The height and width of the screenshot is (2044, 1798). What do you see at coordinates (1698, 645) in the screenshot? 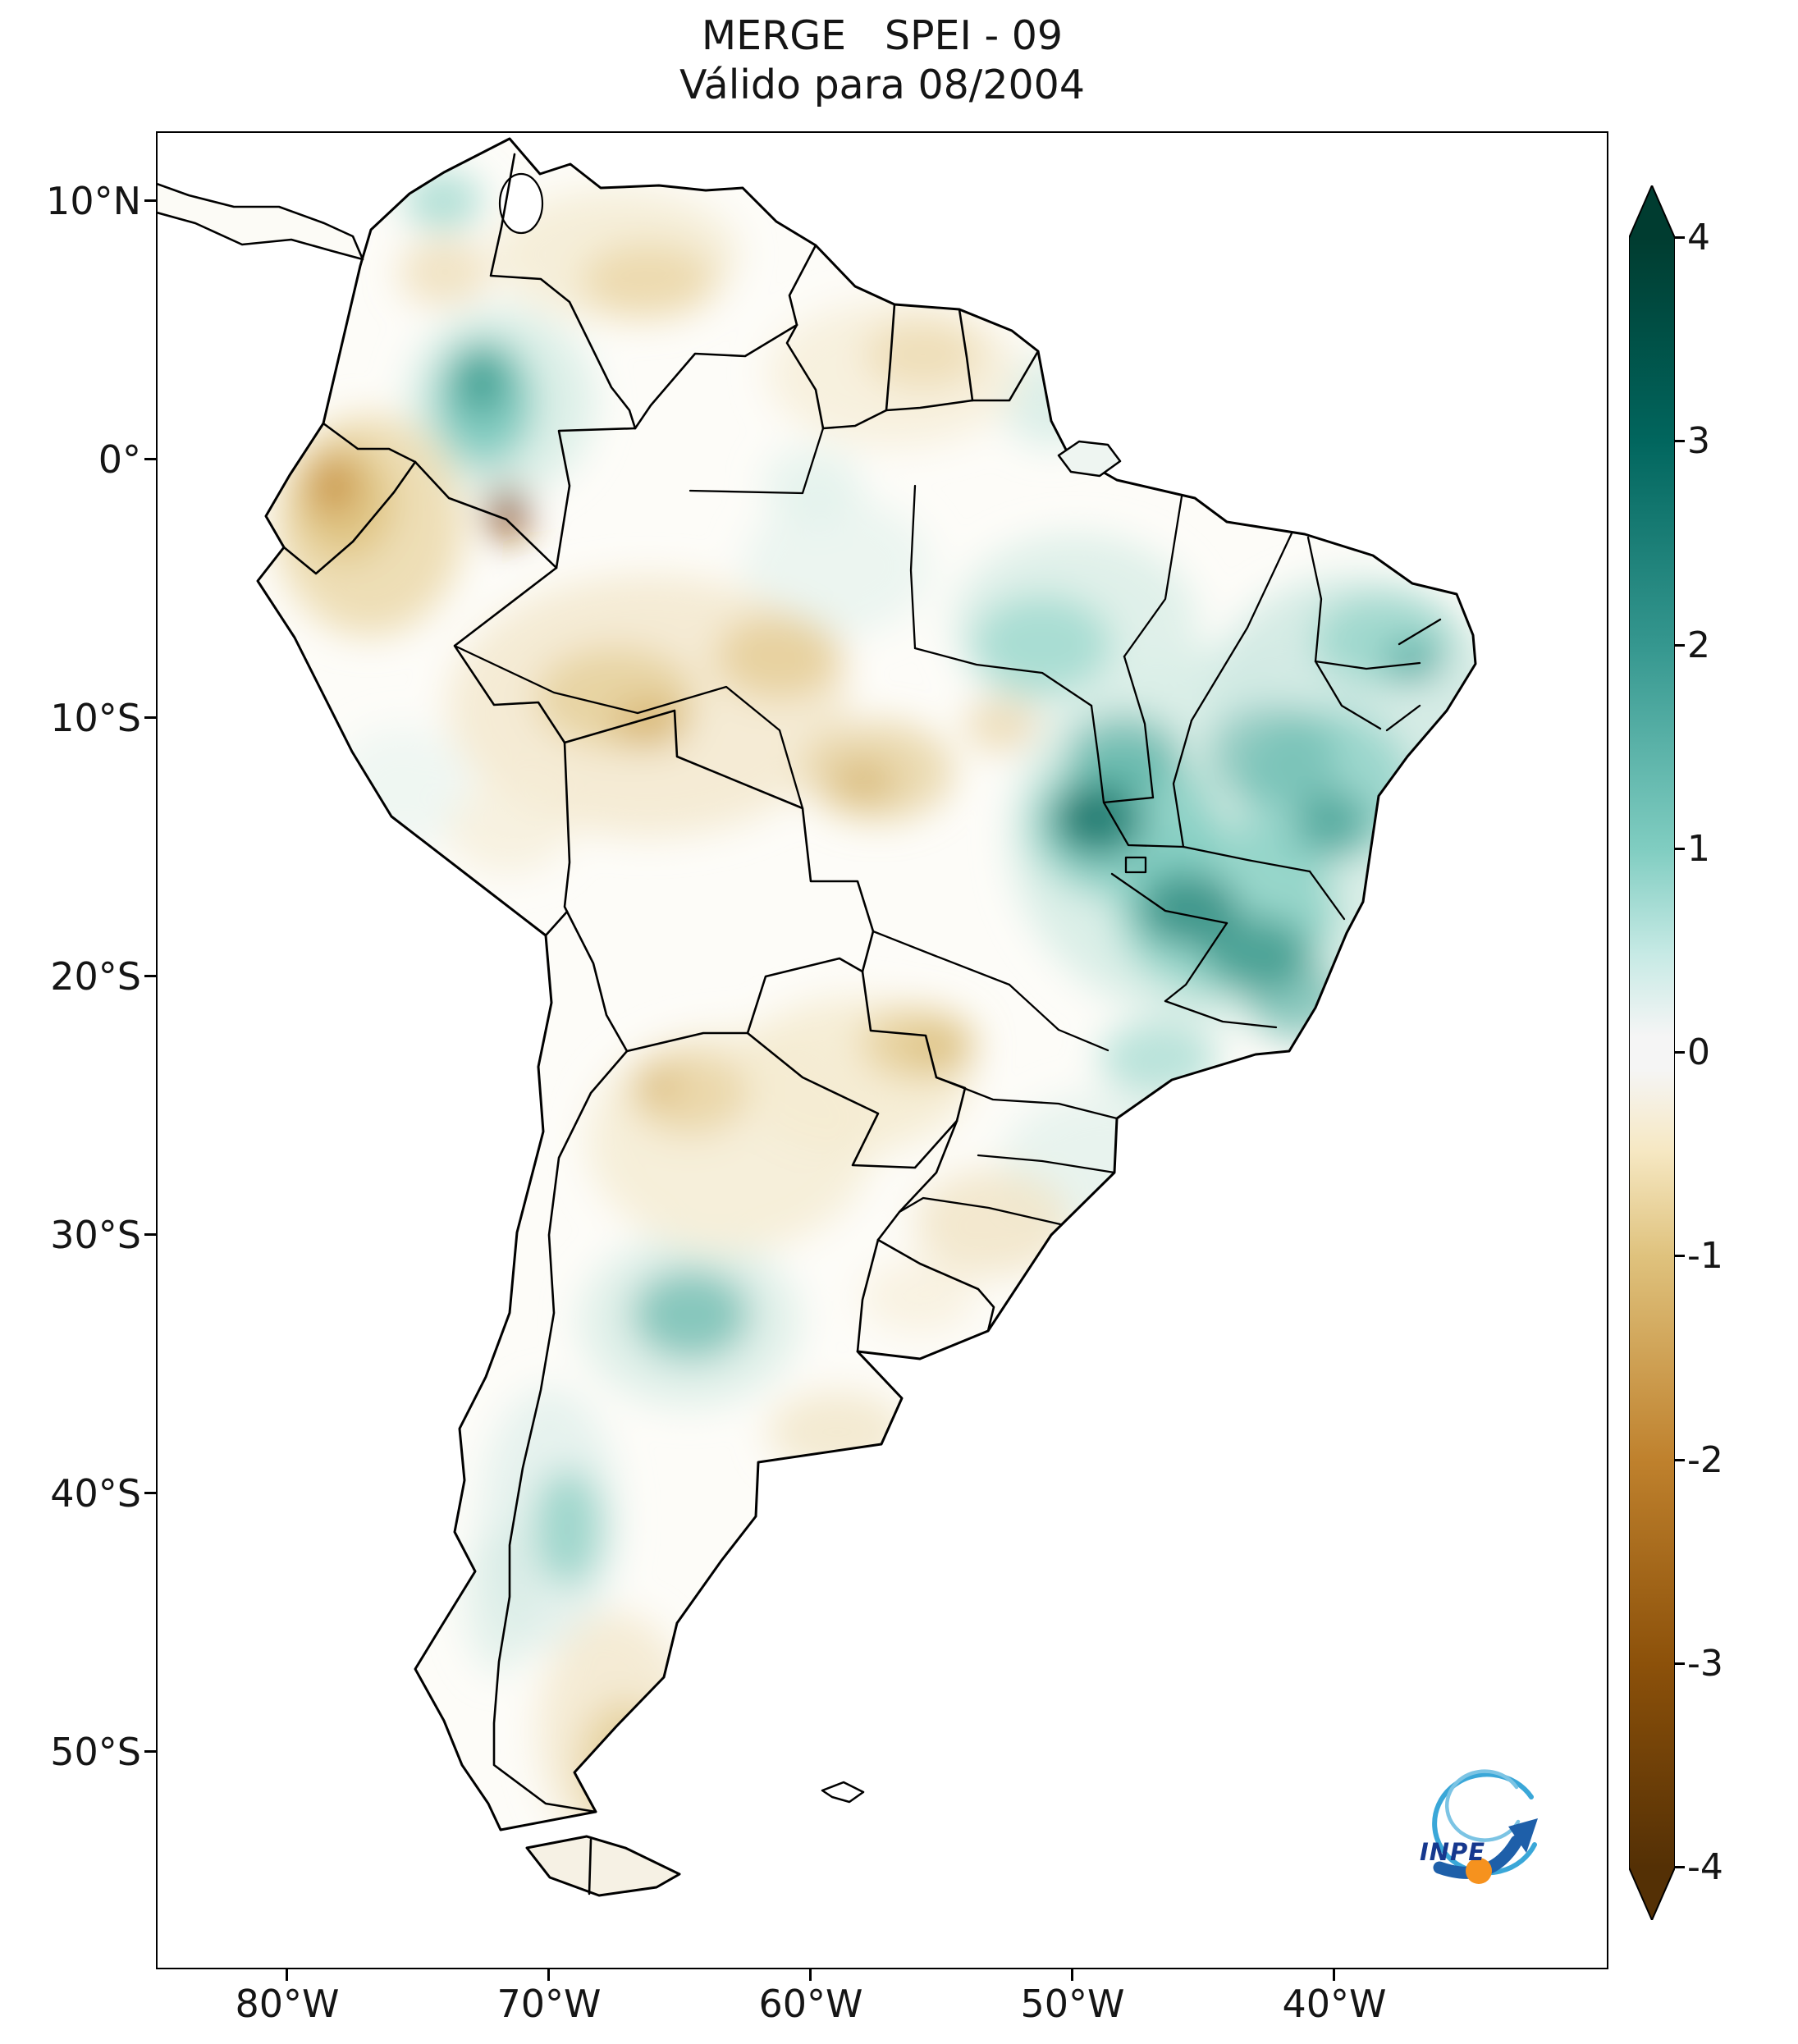
I see `colorbar-tick-label: 2` at bounding box center [1698, 645].